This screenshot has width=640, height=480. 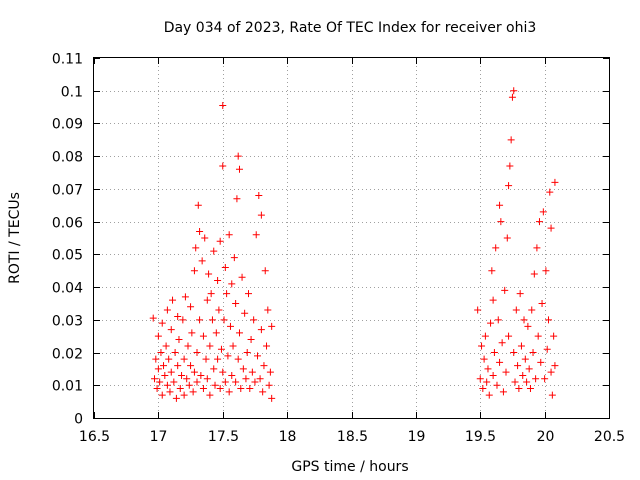 What do you see at coordinates (67, 224) in the screenshot?
I see `y-tick-label: 0.06` at bounding box center [67, 224].